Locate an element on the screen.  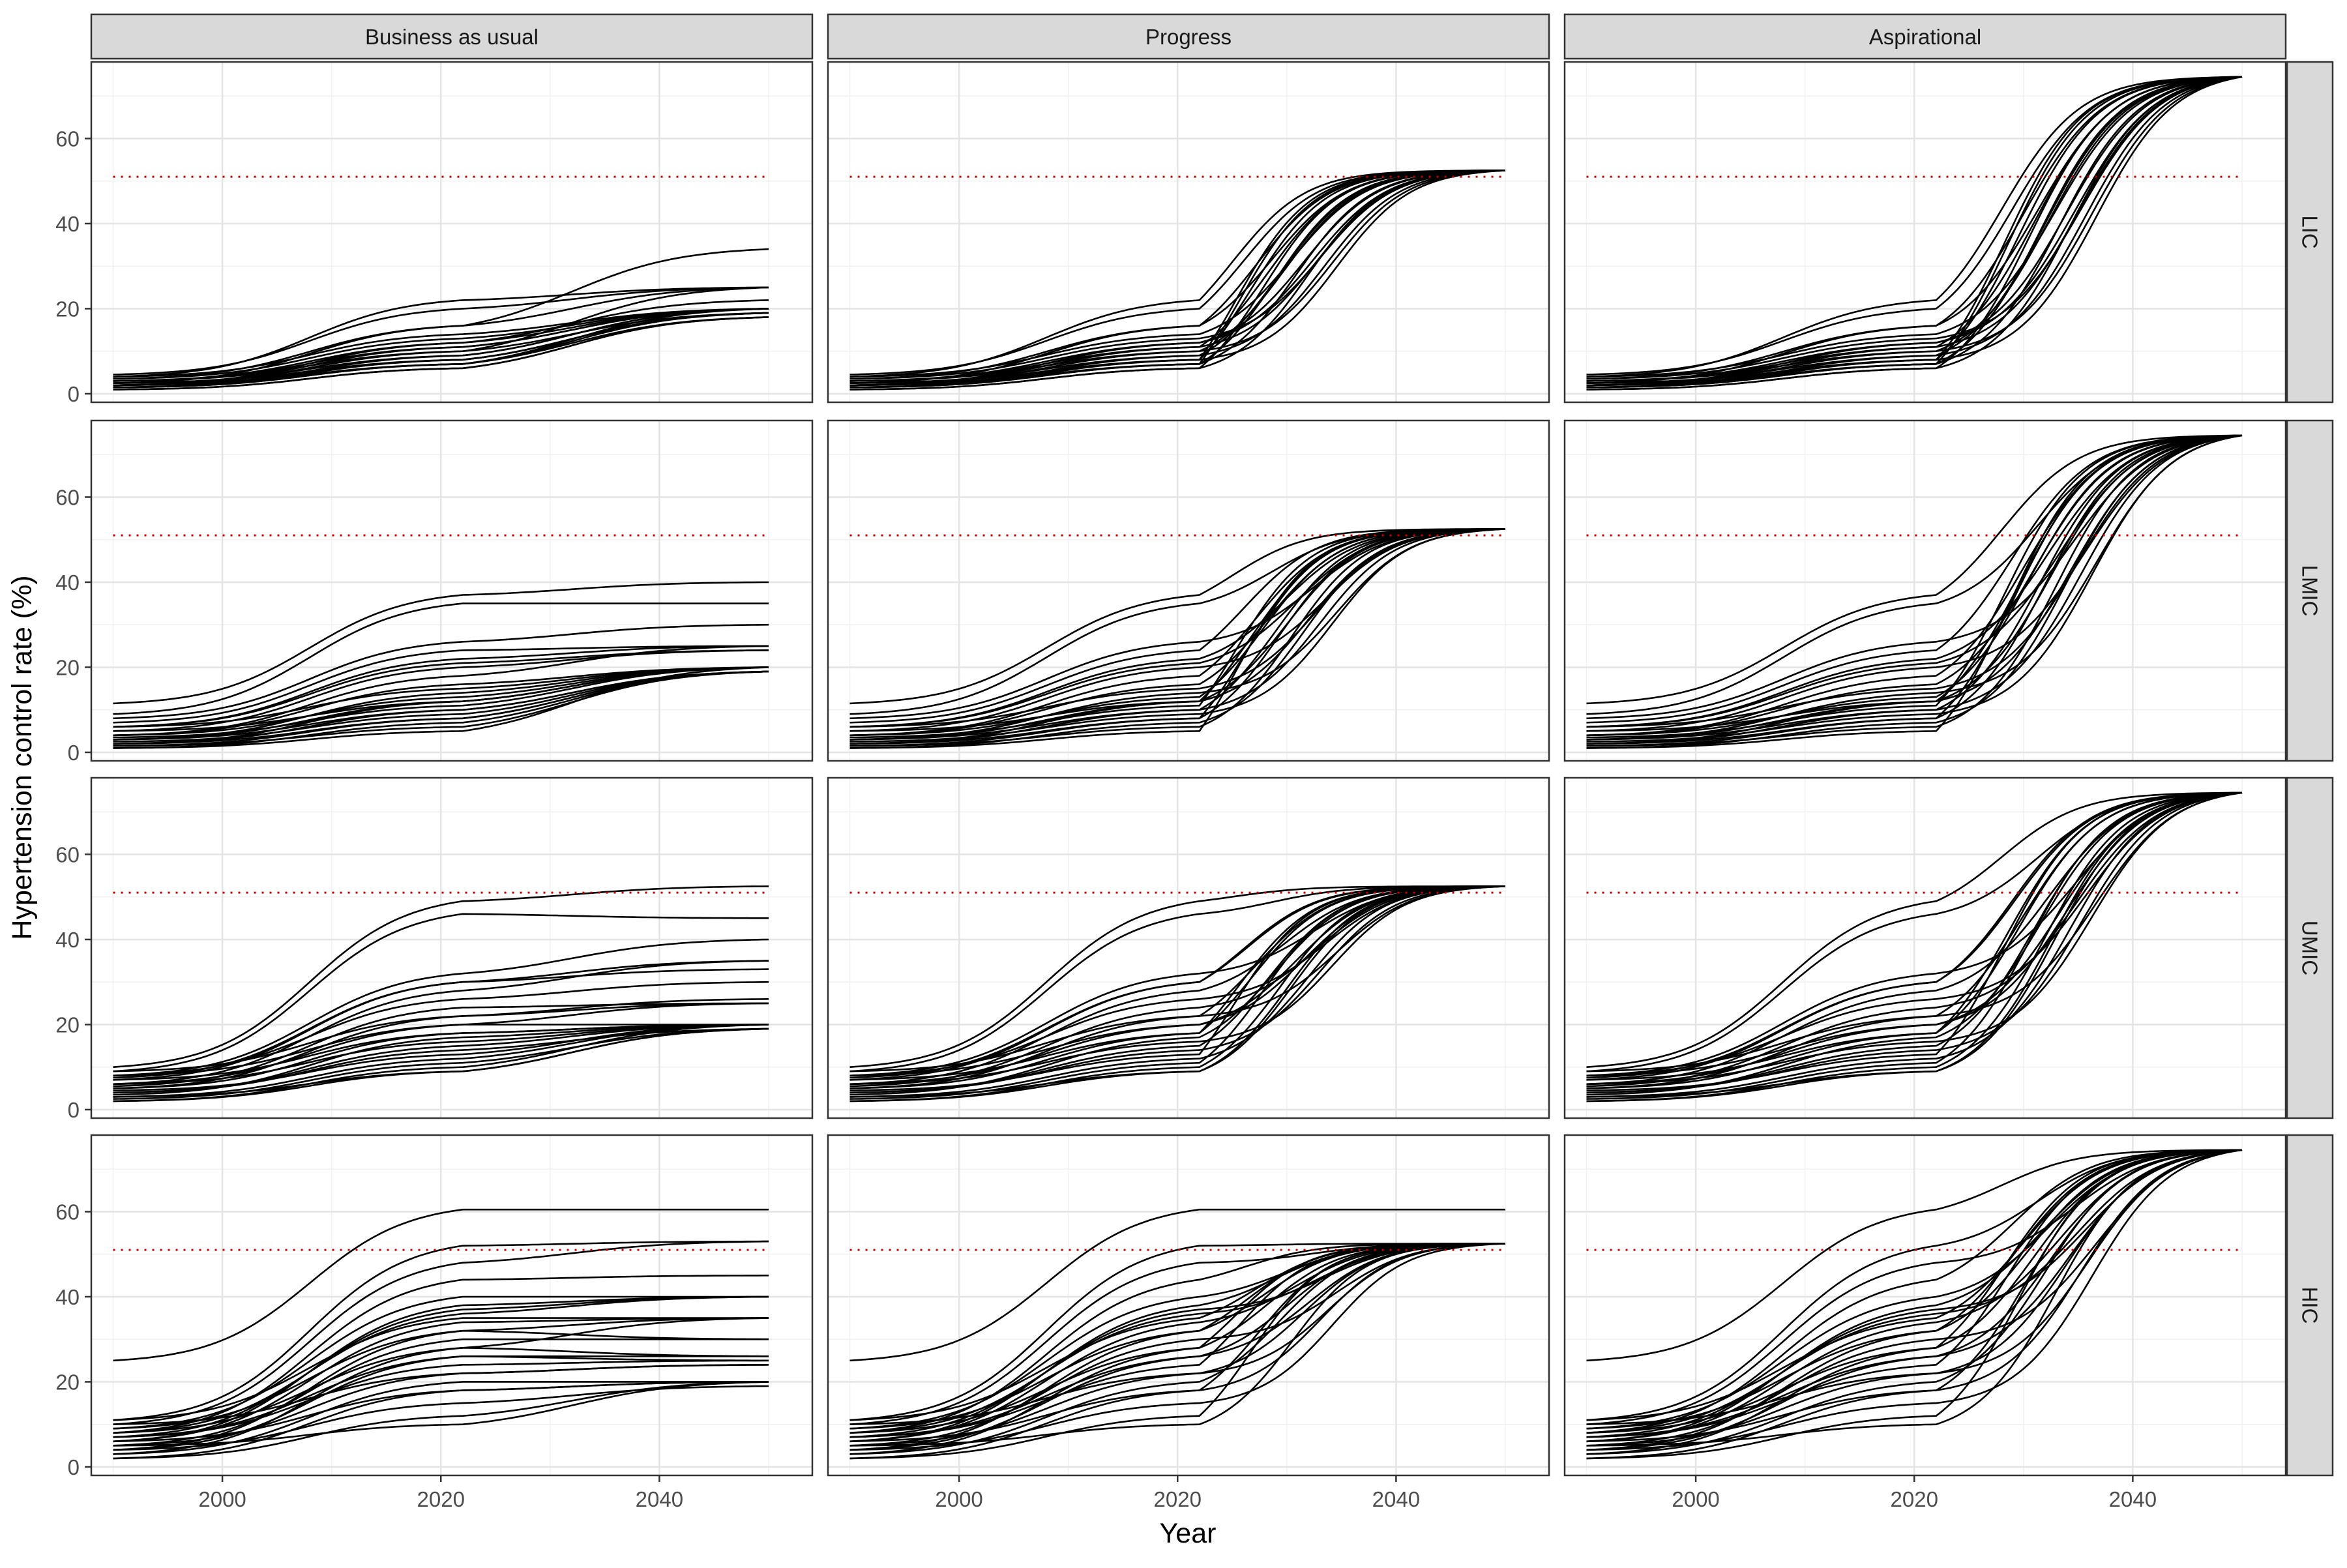
column-strip-label: Progress is located at coordinates (1188, 37).